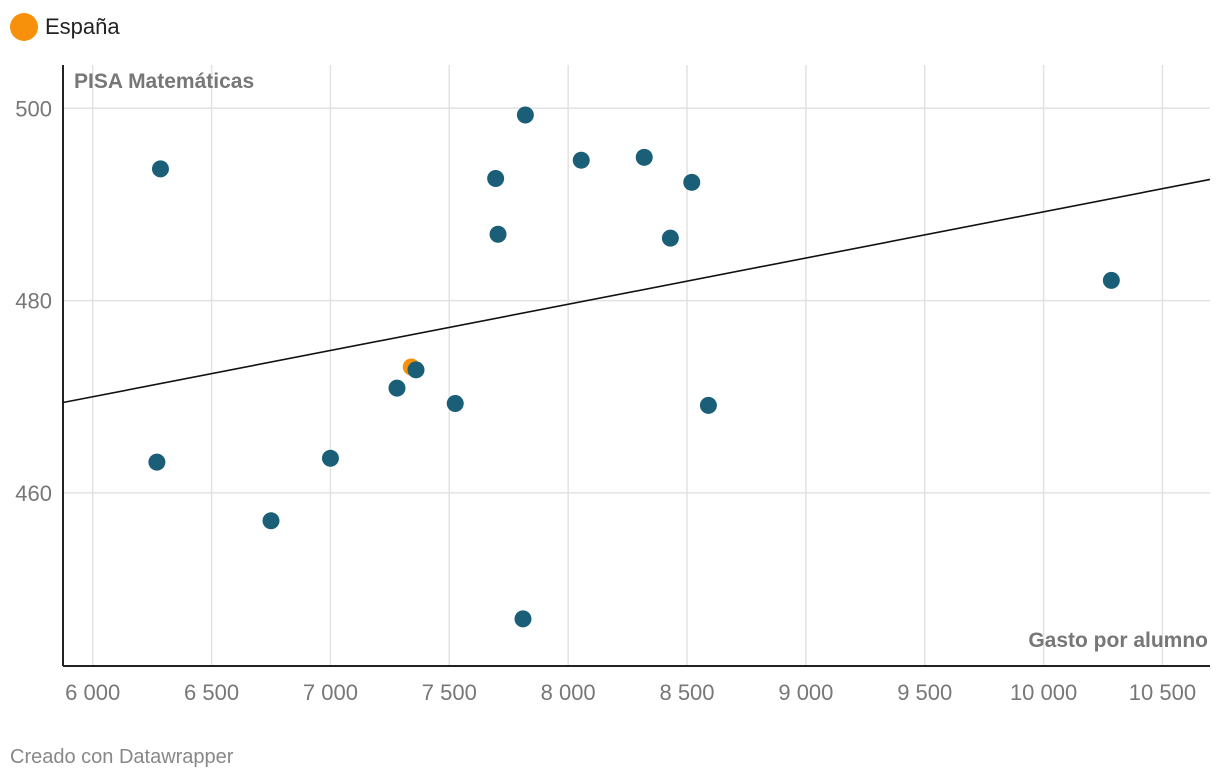  What do you see at coordinates (1162, 692) in the screenshot?
I see `x-tick-label: 10 500` at bounding box center [1162, 692].